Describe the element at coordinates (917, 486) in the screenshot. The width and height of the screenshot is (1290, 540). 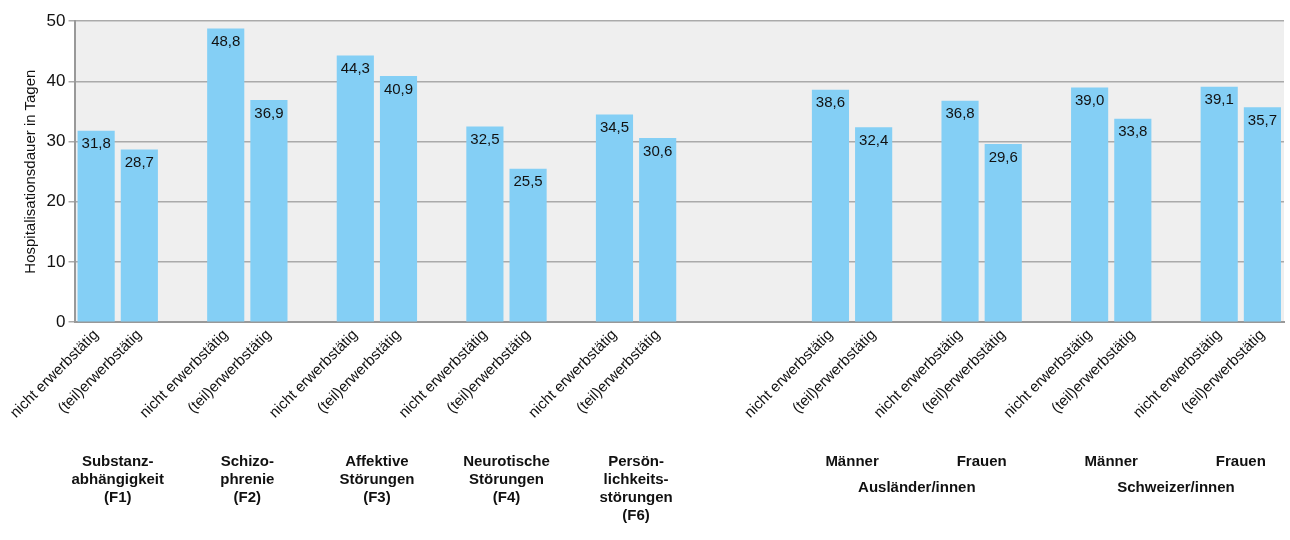
I see `text: Ausländer/innen` at that location.